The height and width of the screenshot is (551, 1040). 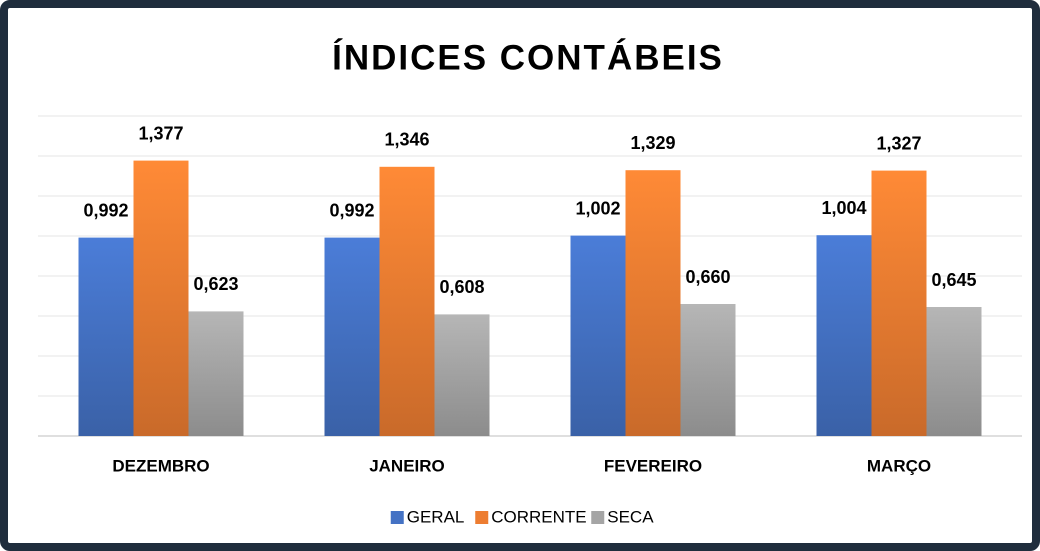 I want to click on x-tick-label: JANEIRO, so click(x=407, y=465).